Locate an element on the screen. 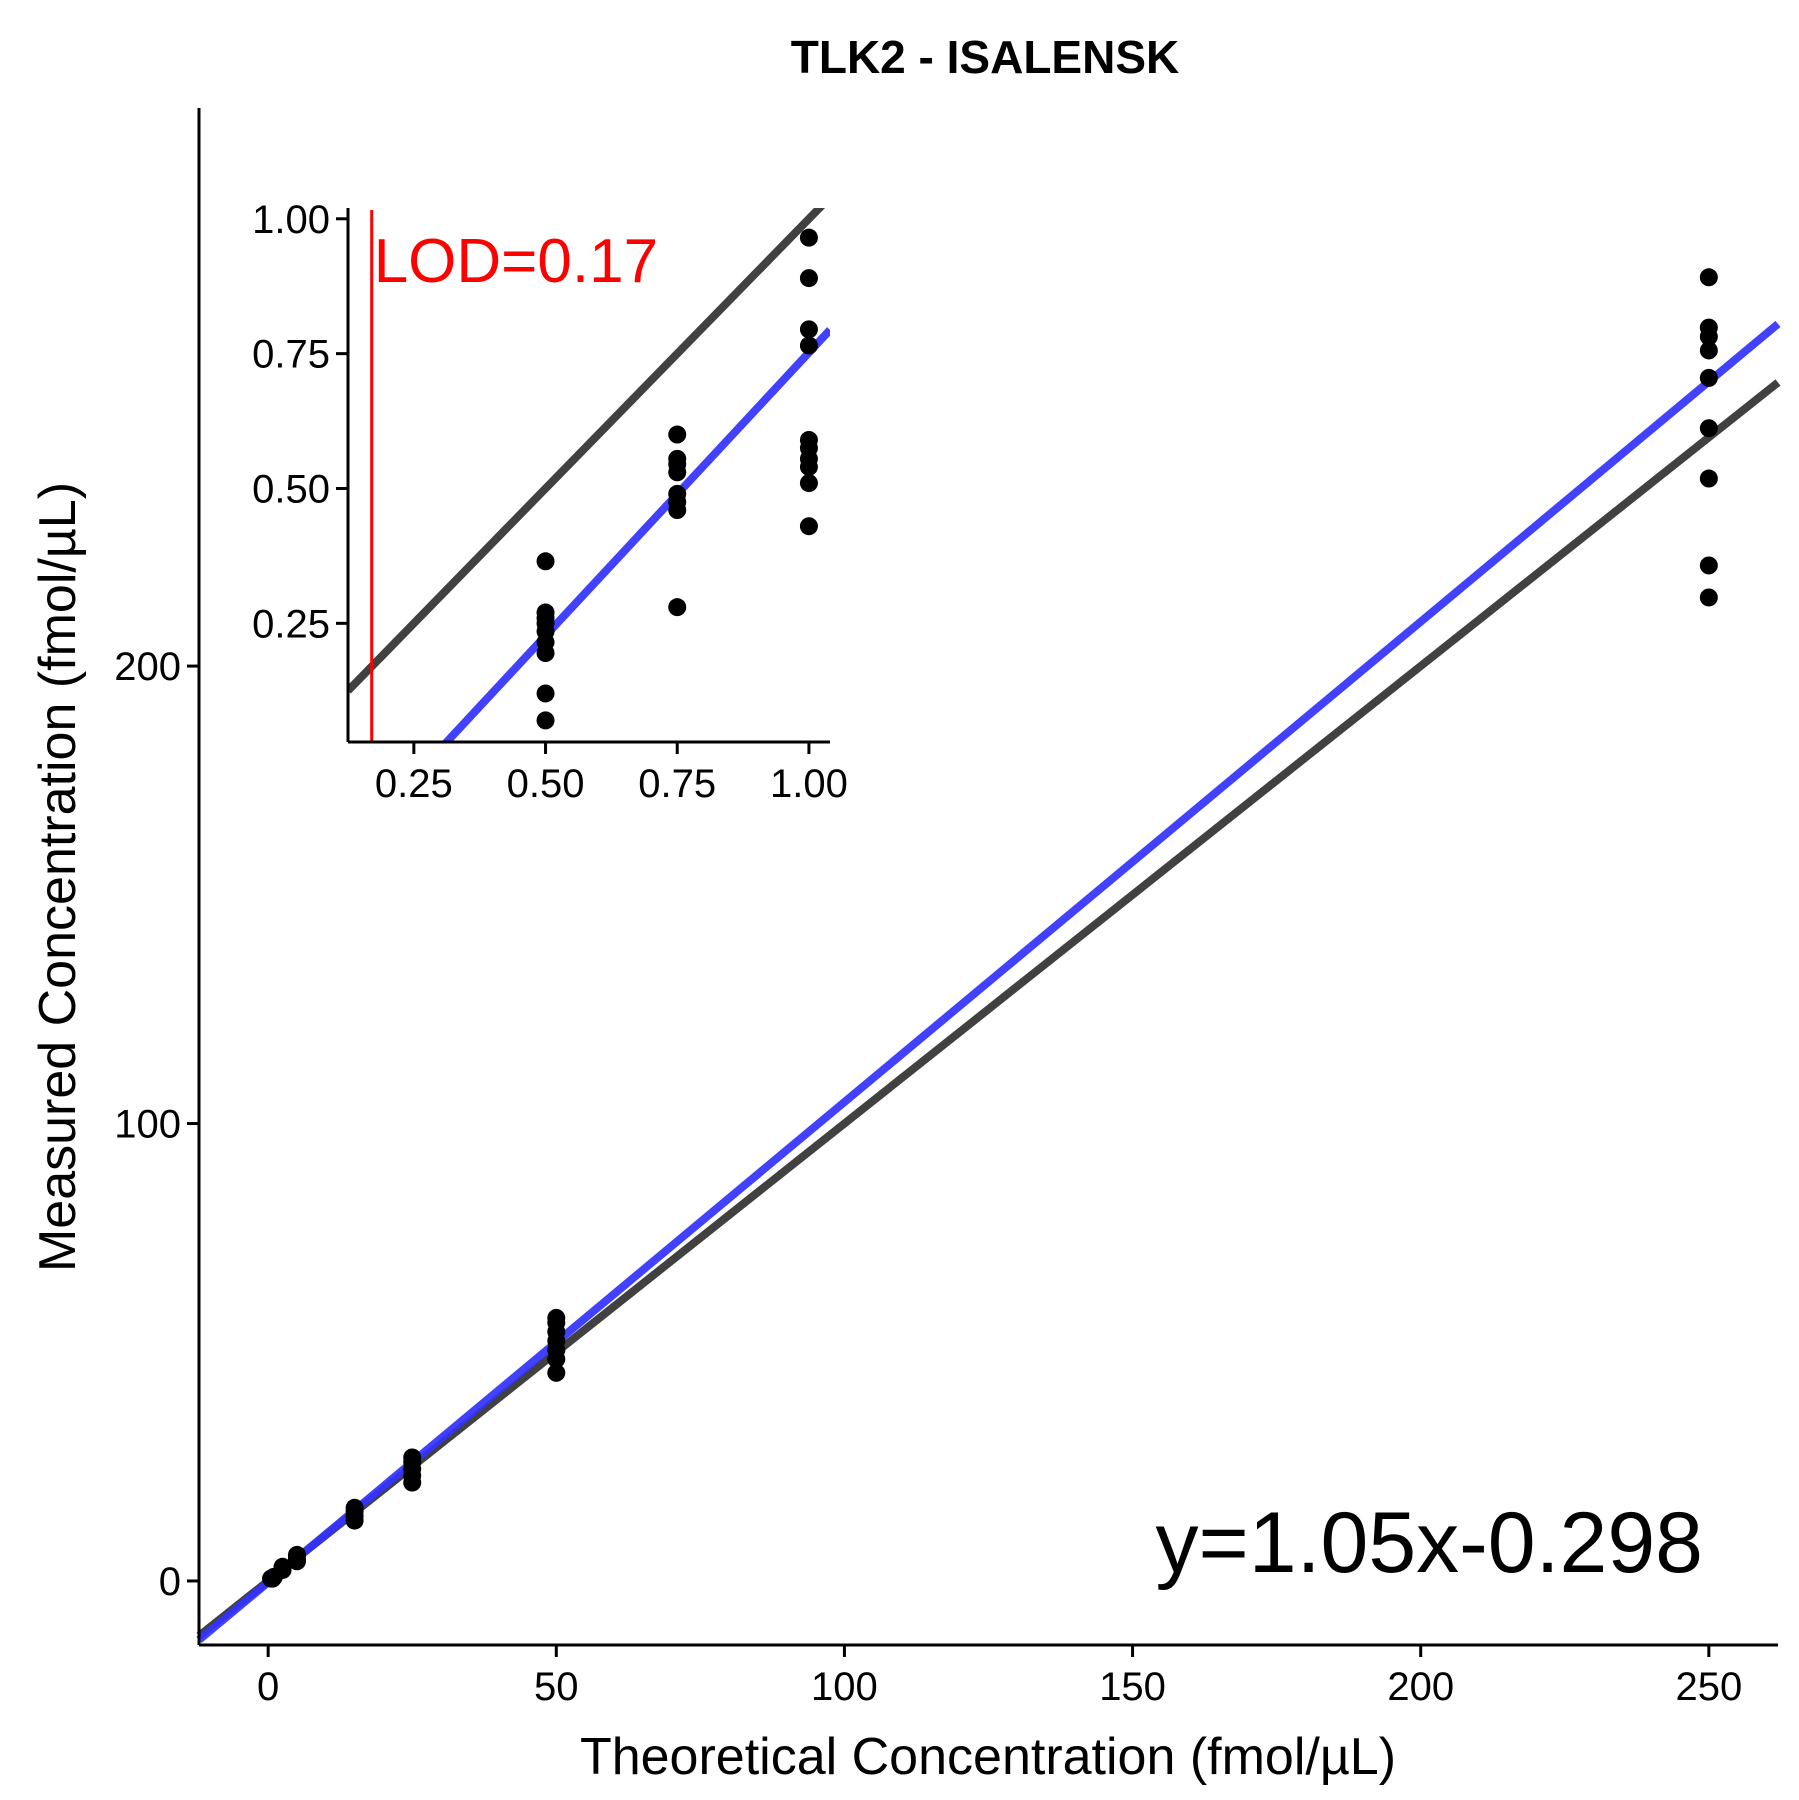 This screenshot has height=1800, width=1799. inset-ticks: 0.25 0.50 0.75 1.00 0.25 0.50 0.75 1.00 is located at coordinates (550, 502).